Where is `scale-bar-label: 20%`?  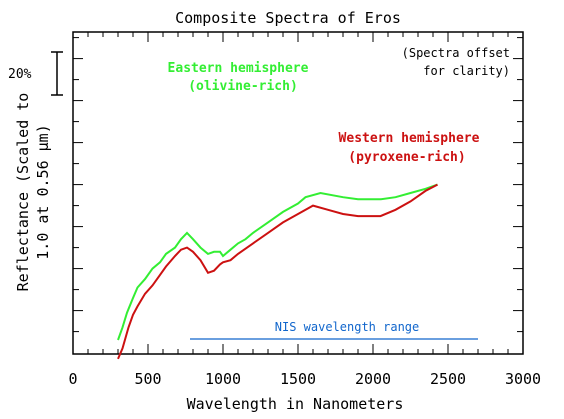
scale-bar-label: 20% is located at coordinates (20, 74).